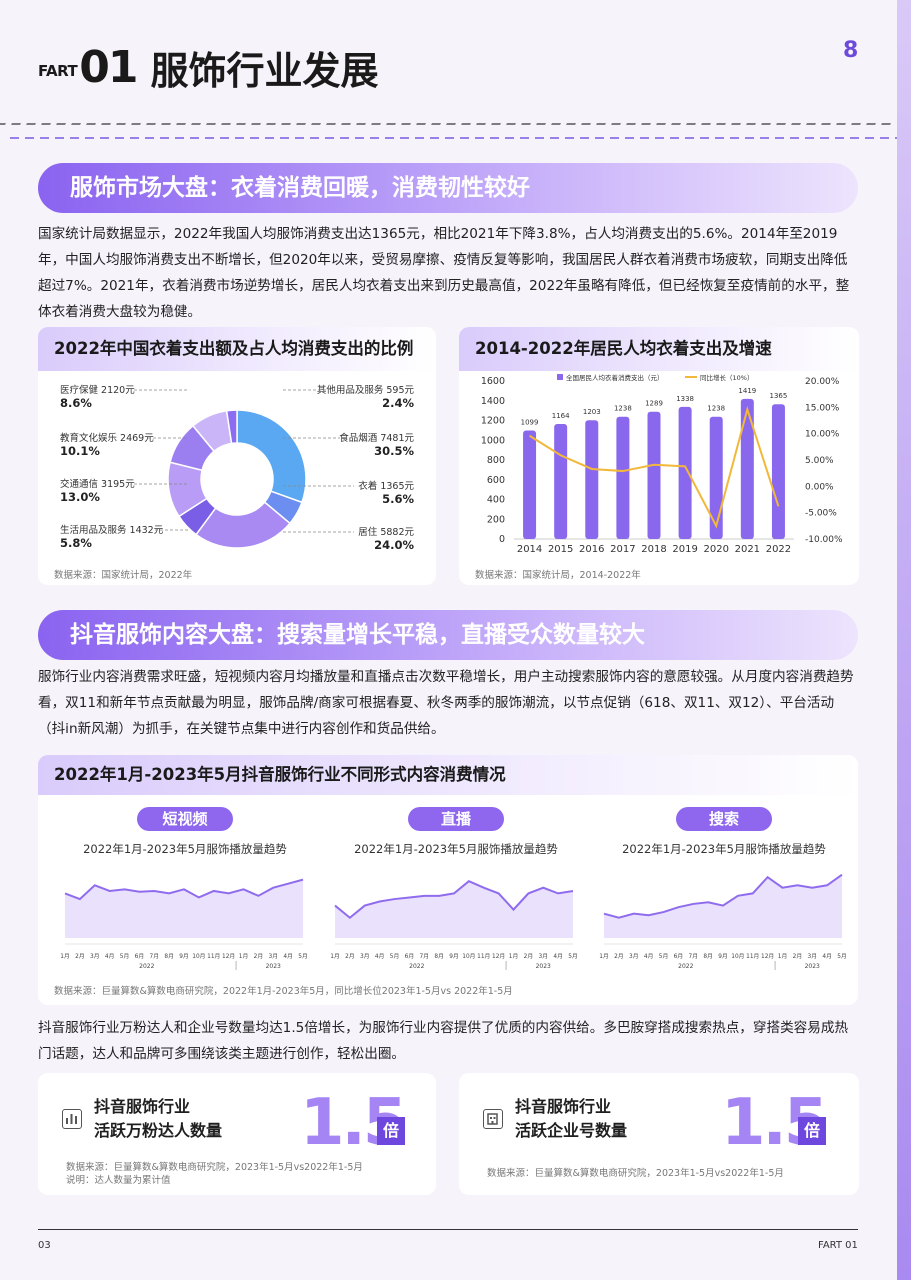  What do you see at coordinates (386, 532) in the screenshot?
I see `donut-label-right-name-3: 居住 5882元` at bounding box center [386, 532].